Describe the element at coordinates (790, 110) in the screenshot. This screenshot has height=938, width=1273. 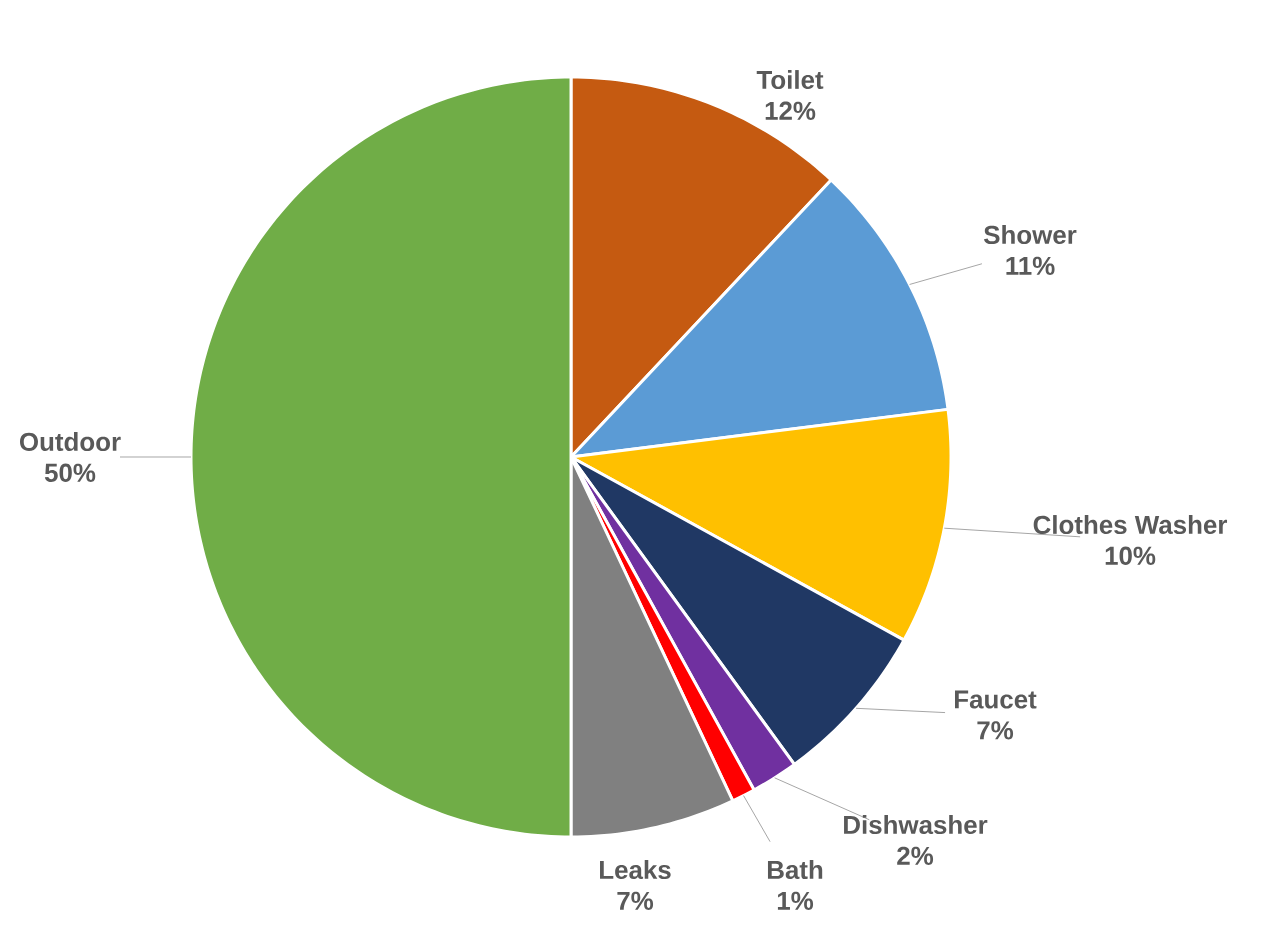
I see `data-label: 12%` at that location.